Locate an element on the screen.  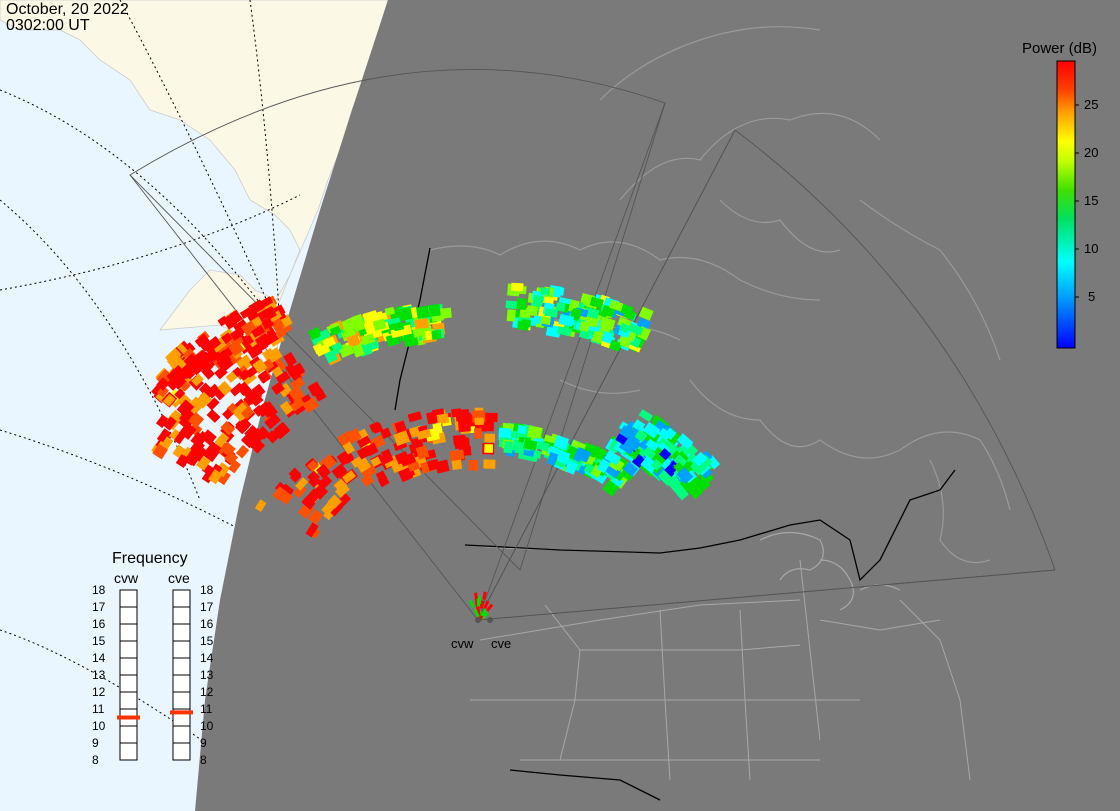
frequency-tick-9: 9 is located at coordinates (95, 743).